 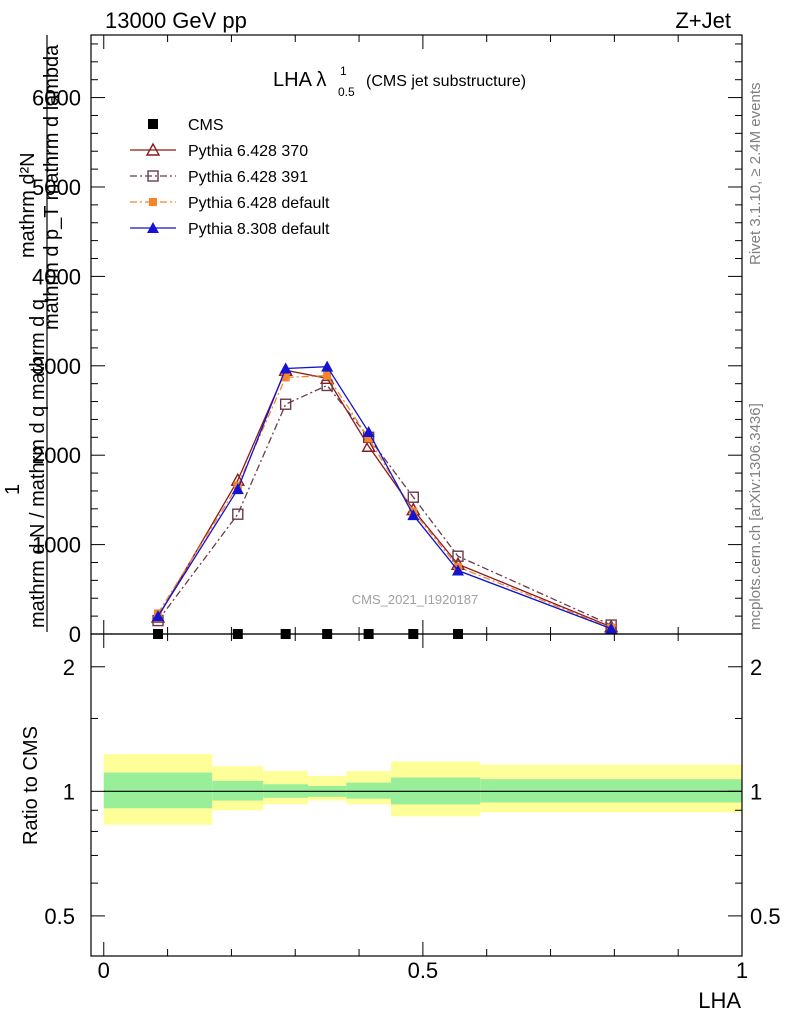 What do you see at coordinates (259, 229) in the screenshot?
I see `legend-label-py8def: Pythia 8.308 default` at bounding box center [259, 229].